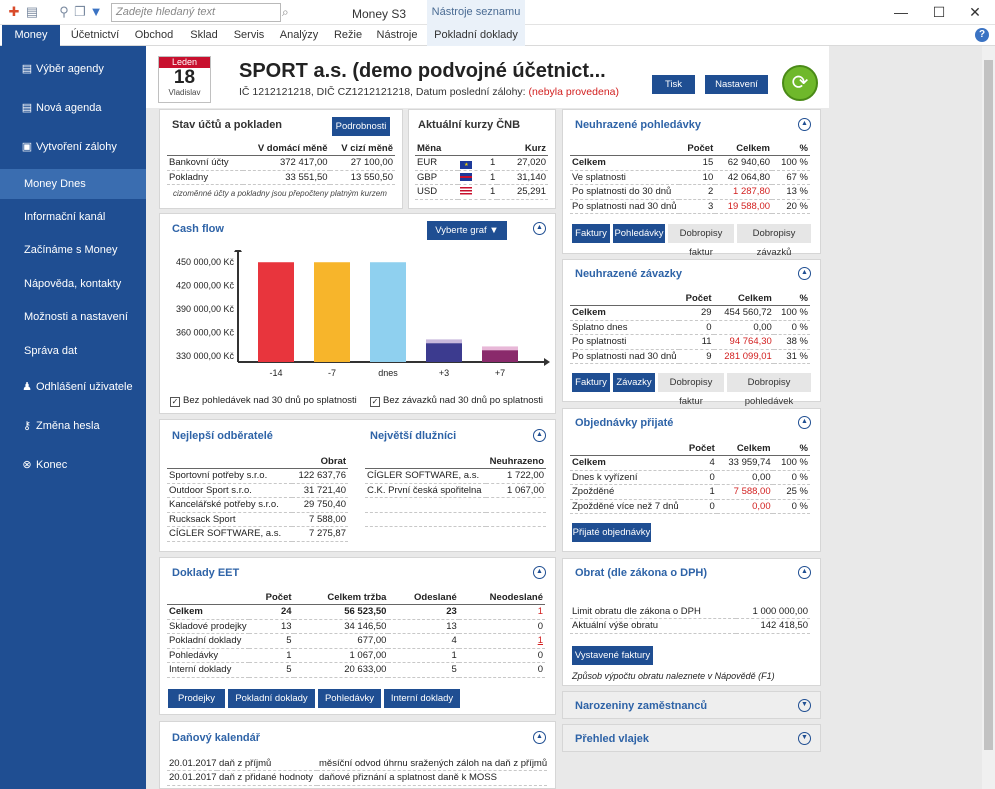 The image size is (995, 789). Describe the element at coordinates (198, 229) in the screenshot. I see `cashflow-title: Cash flow` at that location.